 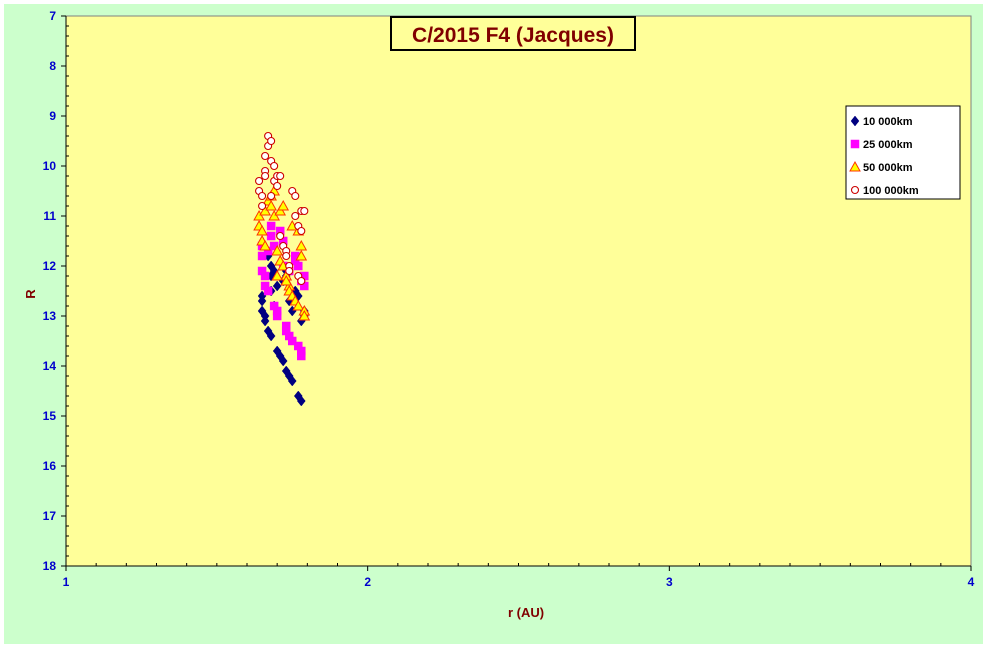 I want to click on y-tick-label: 17, so click(x=50, y=516).